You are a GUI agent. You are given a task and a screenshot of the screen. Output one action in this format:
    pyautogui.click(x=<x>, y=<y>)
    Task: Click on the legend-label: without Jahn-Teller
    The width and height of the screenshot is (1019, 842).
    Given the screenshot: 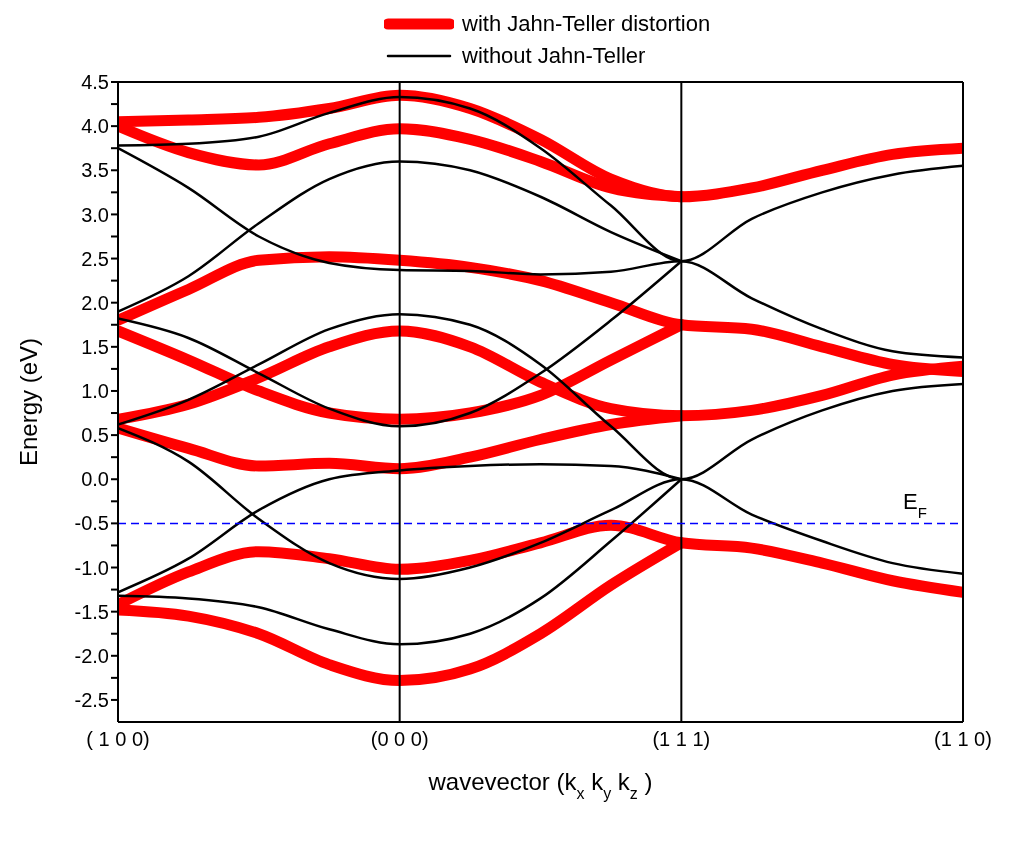 What is the action you would take?
    pyautogui.click(x=554, y=55)
    